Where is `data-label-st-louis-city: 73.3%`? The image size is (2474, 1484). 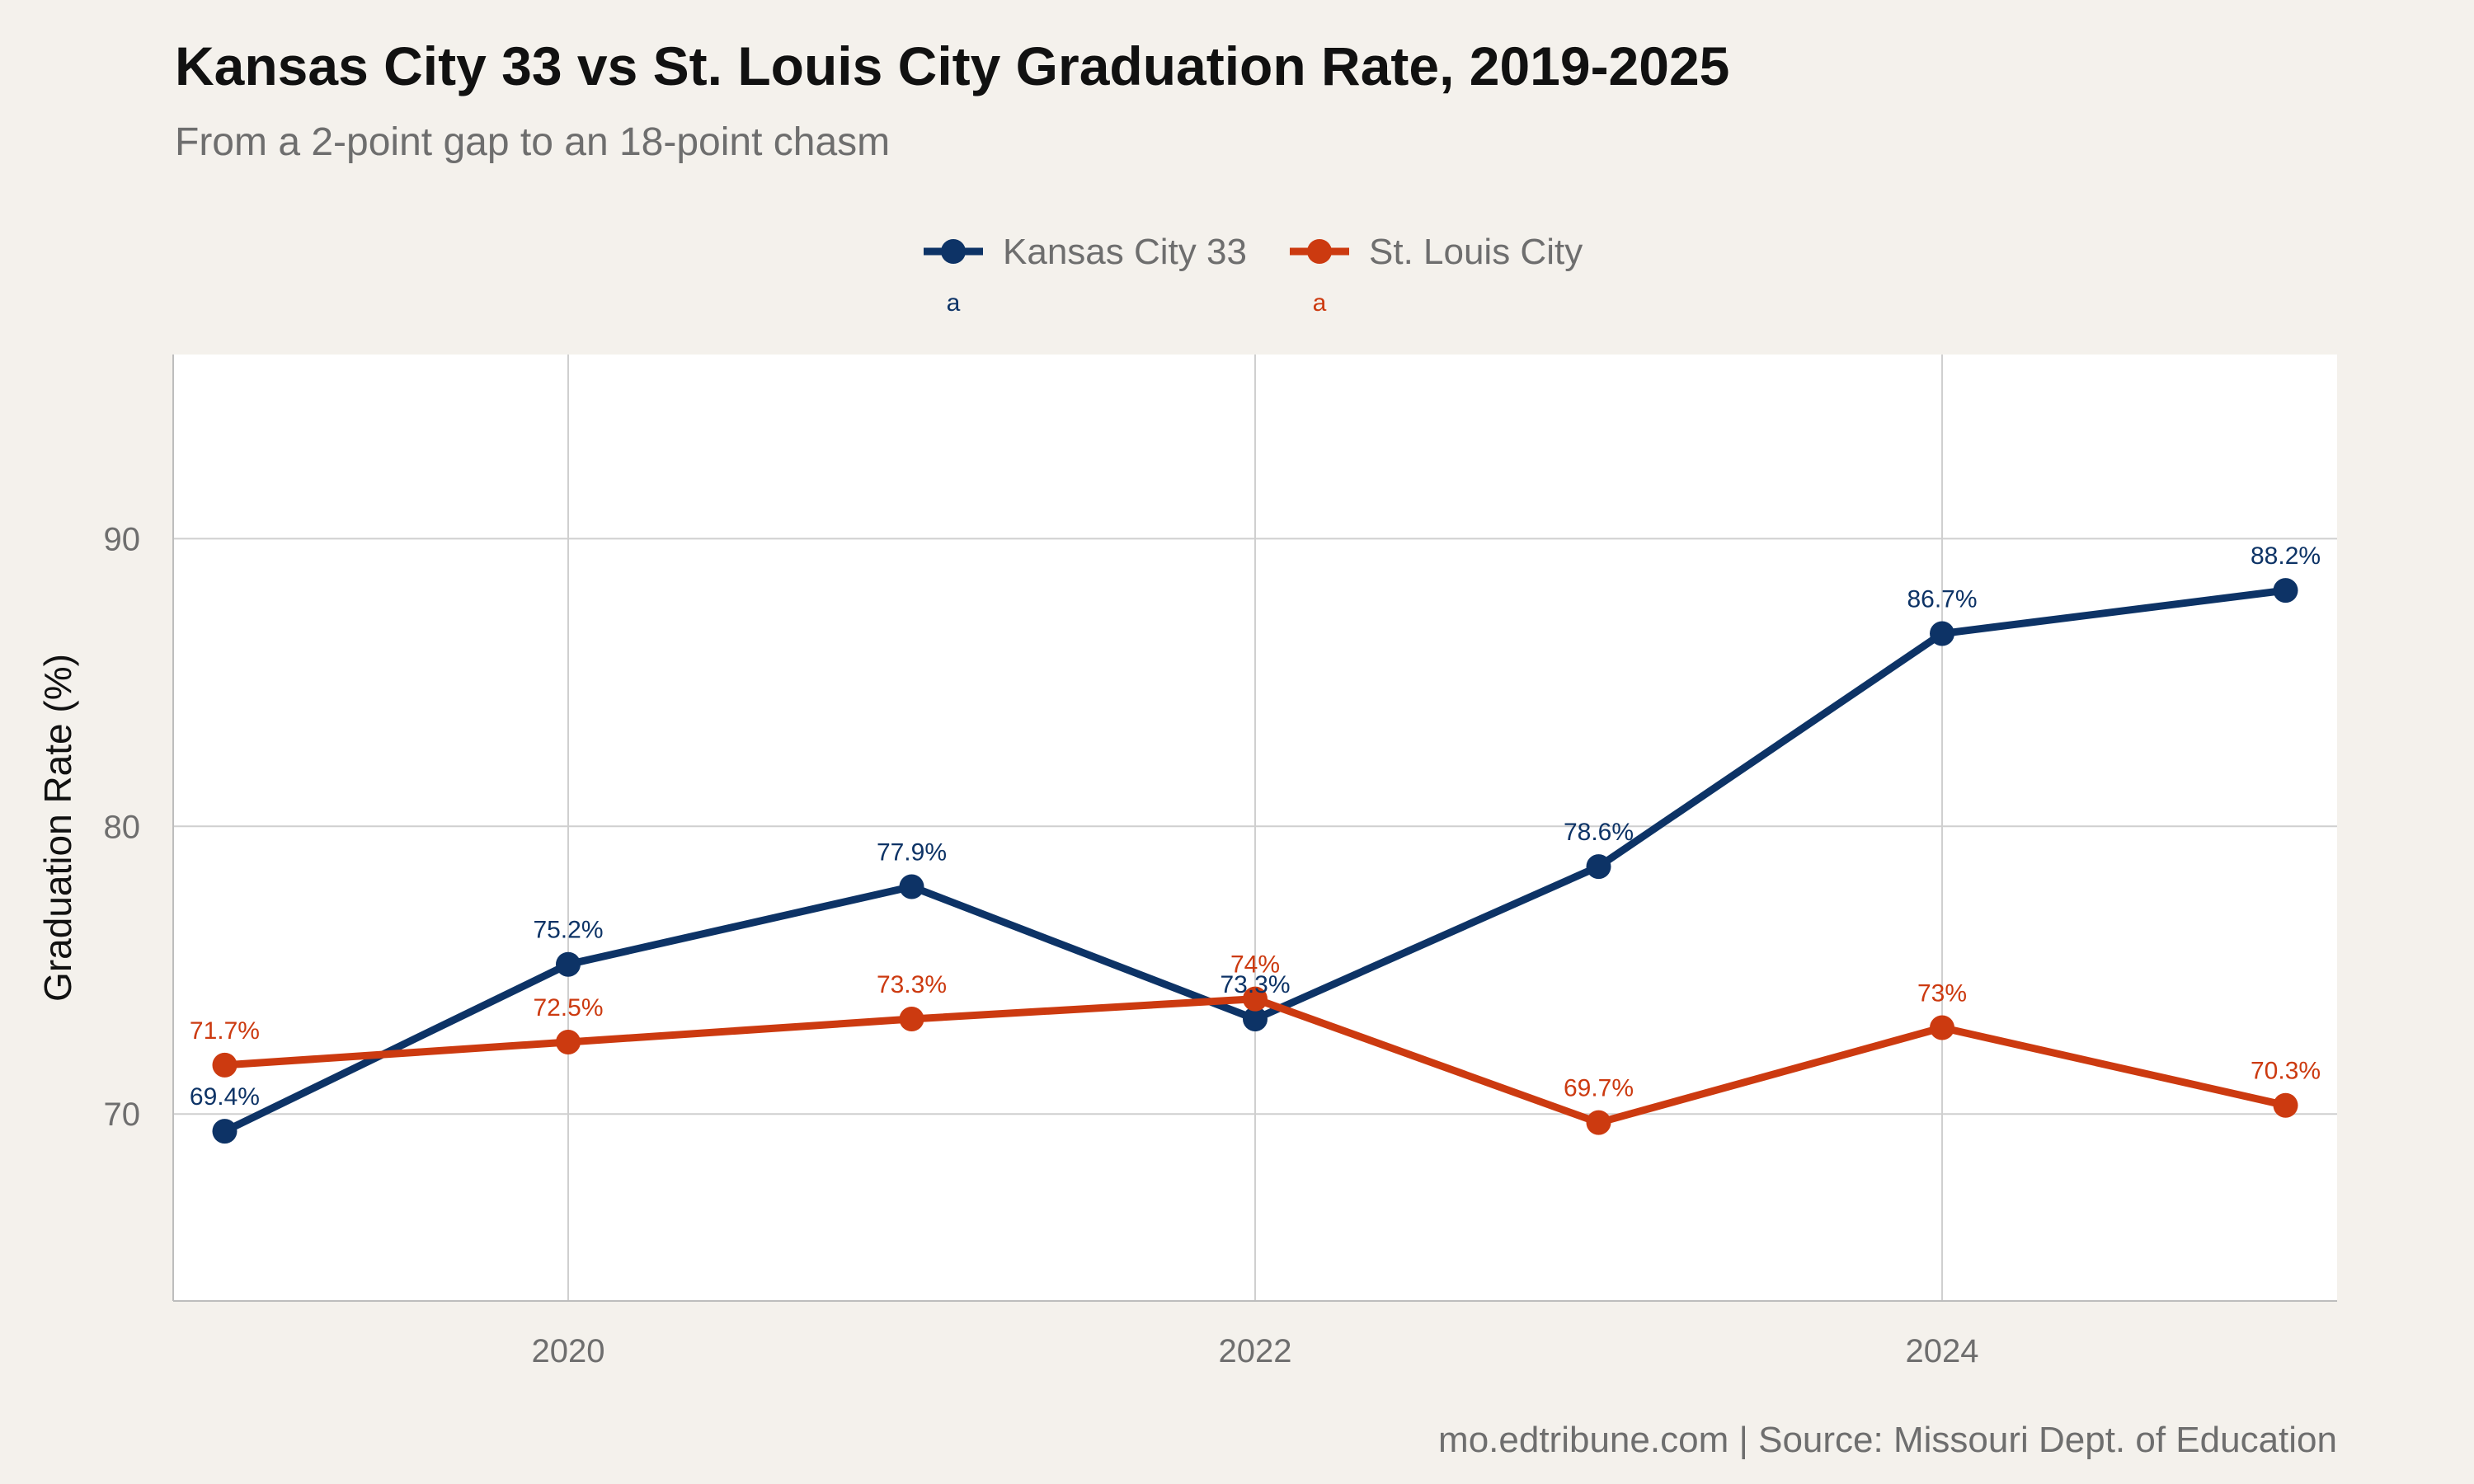
data-label-st-louis-city: 73.3% is located at coordinates (912, 984).